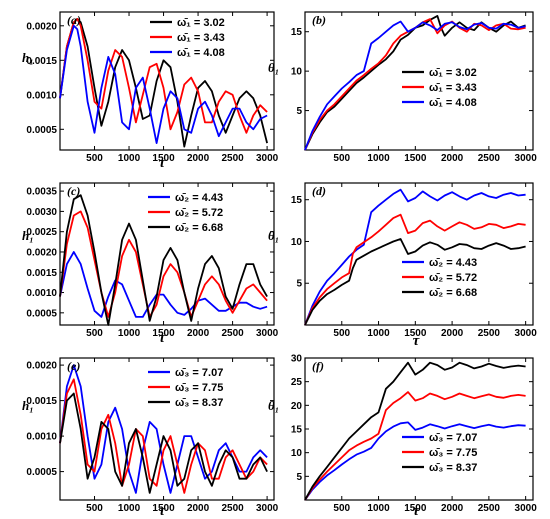  I want to click on legend-label: ω̄₂ = 6.68, so click(453, 293).